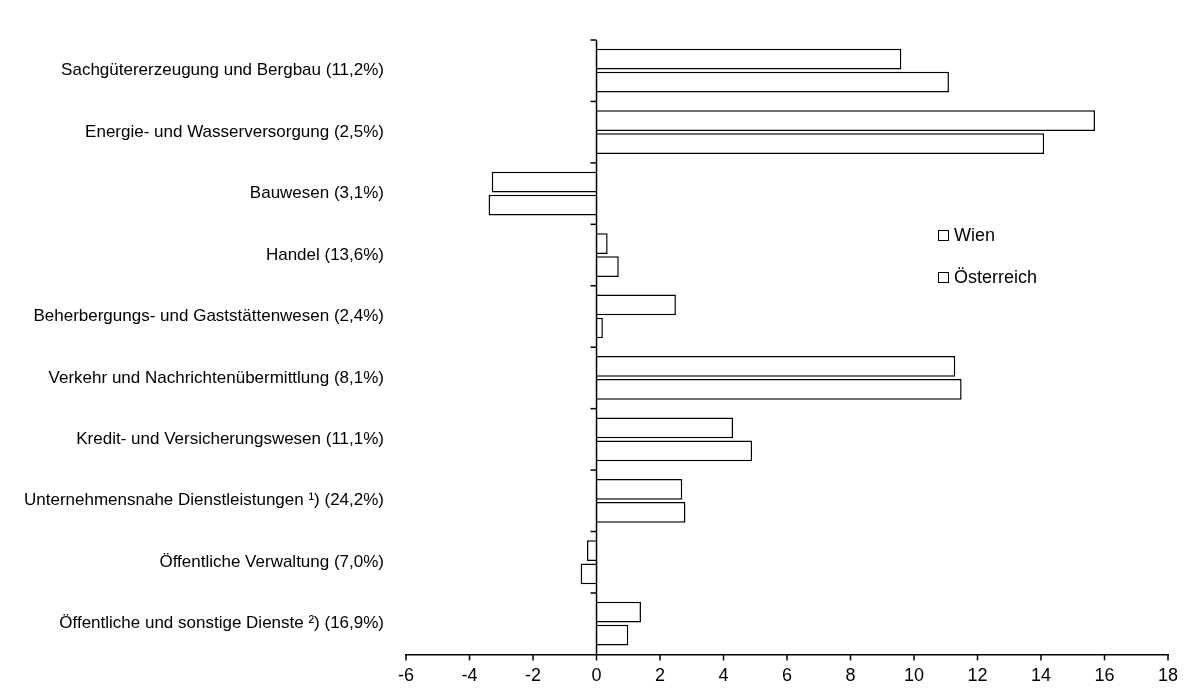 This screenshot has height=700, width=1188. I want to click on y-tick-label: Handel (13,6%), so click(325, 254).